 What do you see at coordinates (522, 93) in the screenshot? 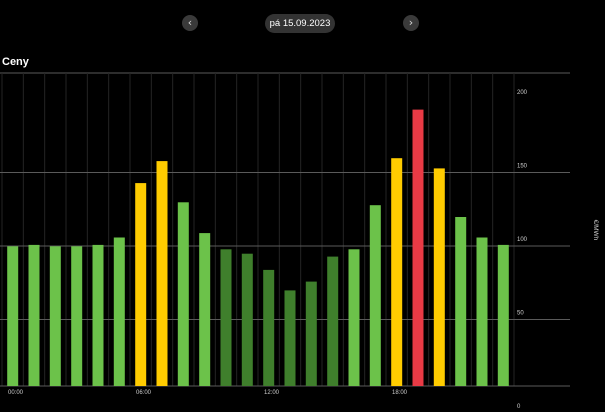
I see `y-tick-label: 200` at bounding box center [522, 93].